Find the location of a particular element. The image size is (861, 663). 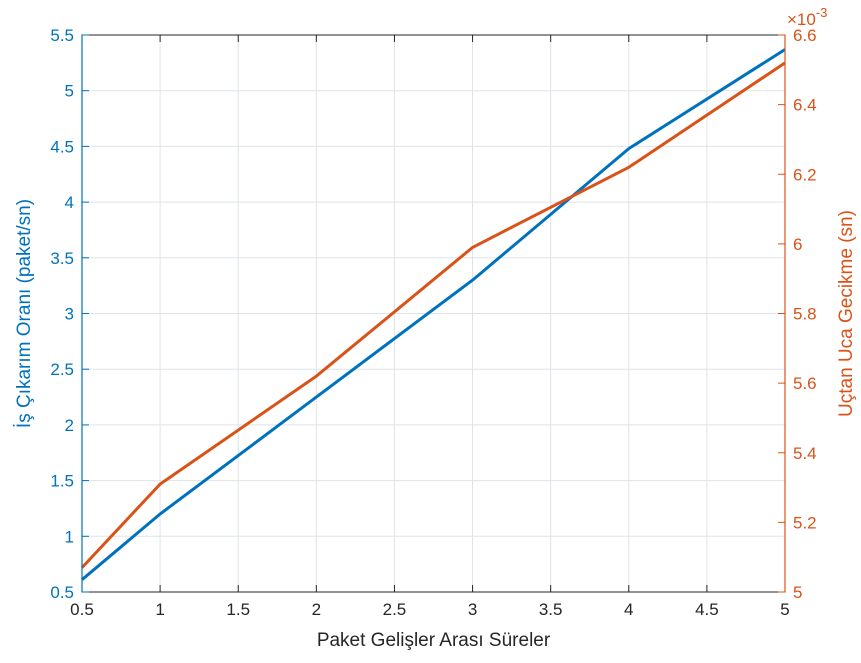

left-tick-label: 2.5 is located at coordinates (62, 369).